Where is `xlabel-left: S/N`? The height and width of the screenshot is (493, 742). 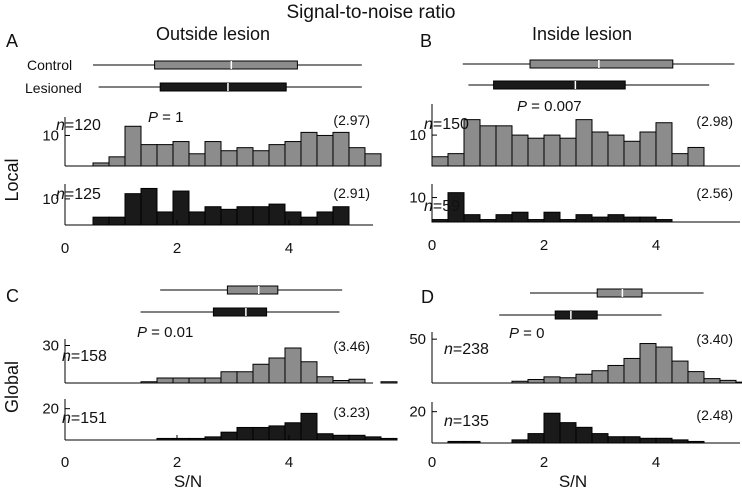 xlabel-left: S/N is located at coordinates (188, 481).